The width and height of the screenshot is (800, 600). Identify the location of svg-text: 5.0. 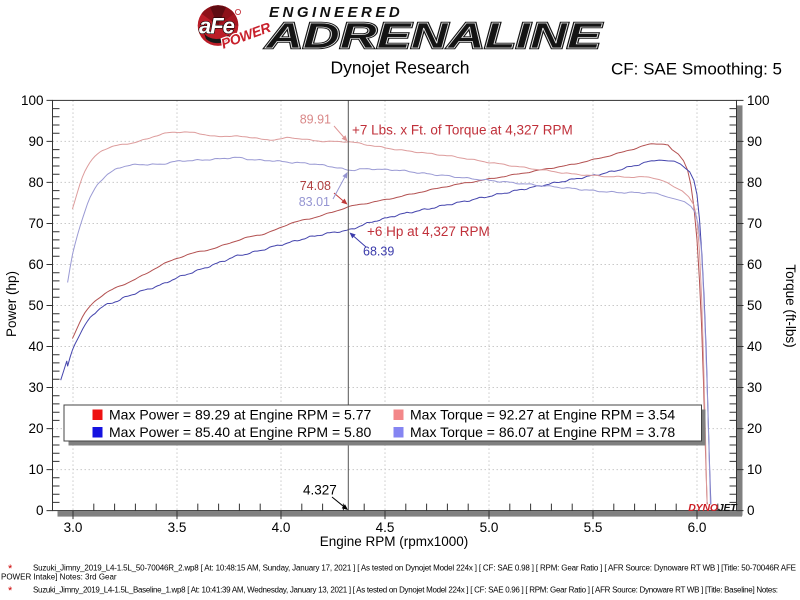
(489, 527).